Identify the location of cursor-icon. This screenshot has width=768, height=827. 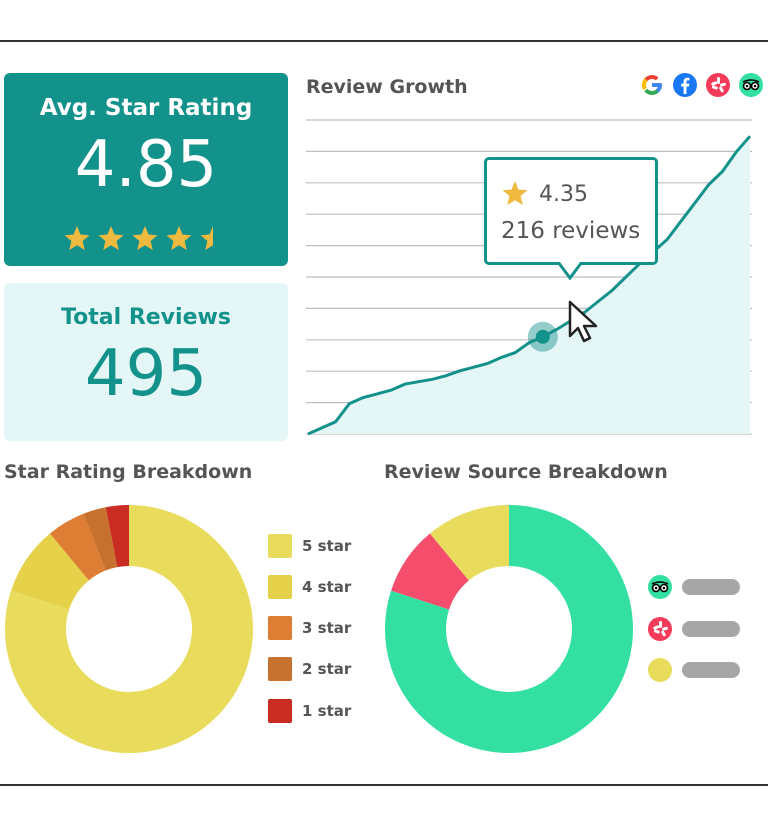
(583, 321).